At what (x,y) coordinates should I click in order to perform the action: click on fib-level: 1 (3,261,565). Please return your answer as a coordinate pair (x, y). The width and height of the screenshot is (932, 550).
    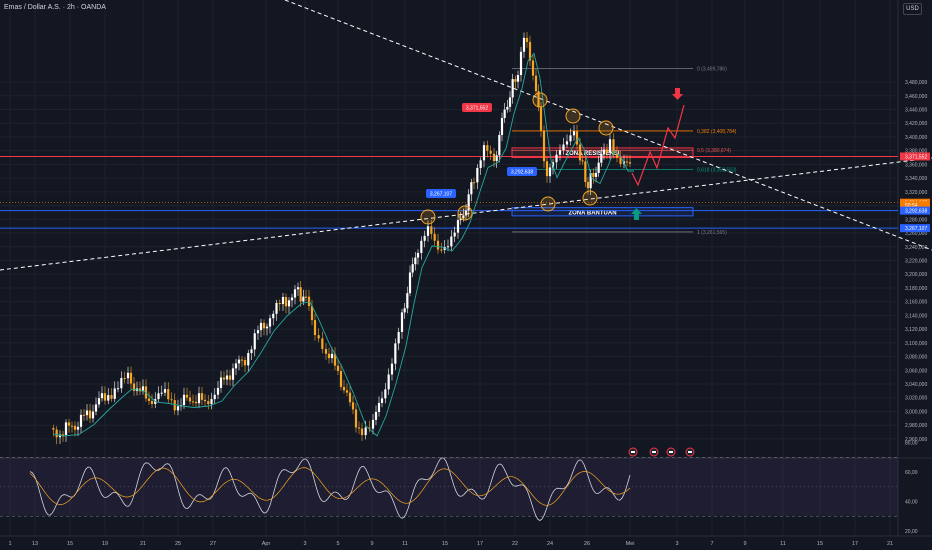
    Looking at the image, I should click on (619, 233).